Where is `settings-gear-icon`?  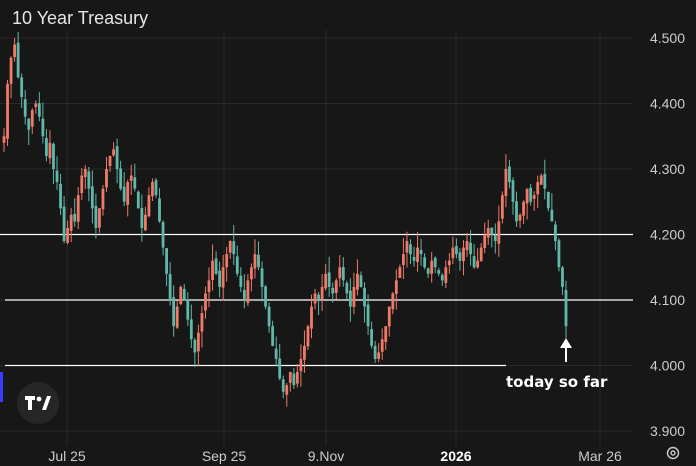 settings-gear-icon is located at coordinates (673, 453).